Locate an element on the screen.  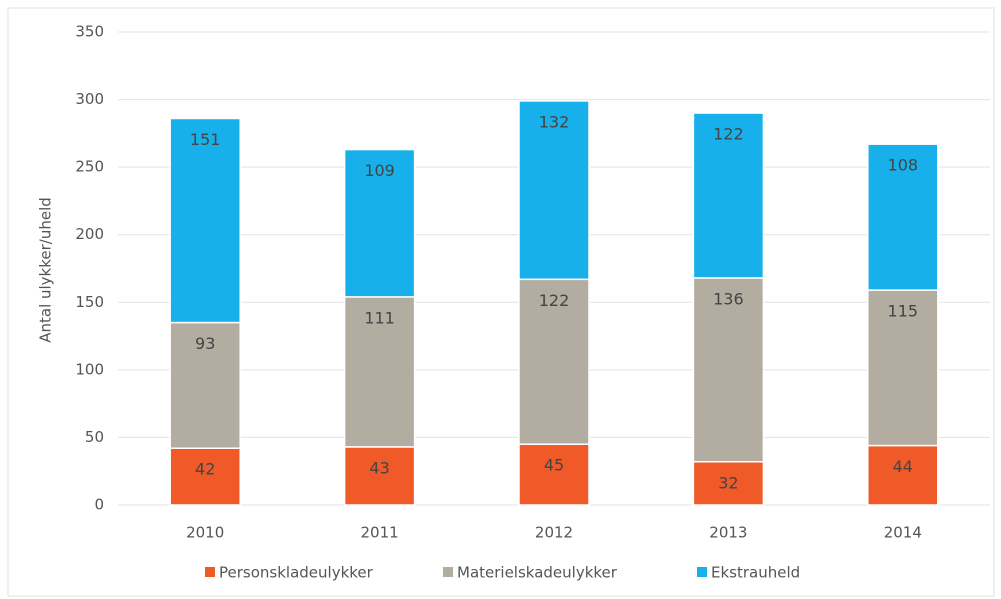
legend-label: Ekstrauheld is located at coordinates (755, 573).